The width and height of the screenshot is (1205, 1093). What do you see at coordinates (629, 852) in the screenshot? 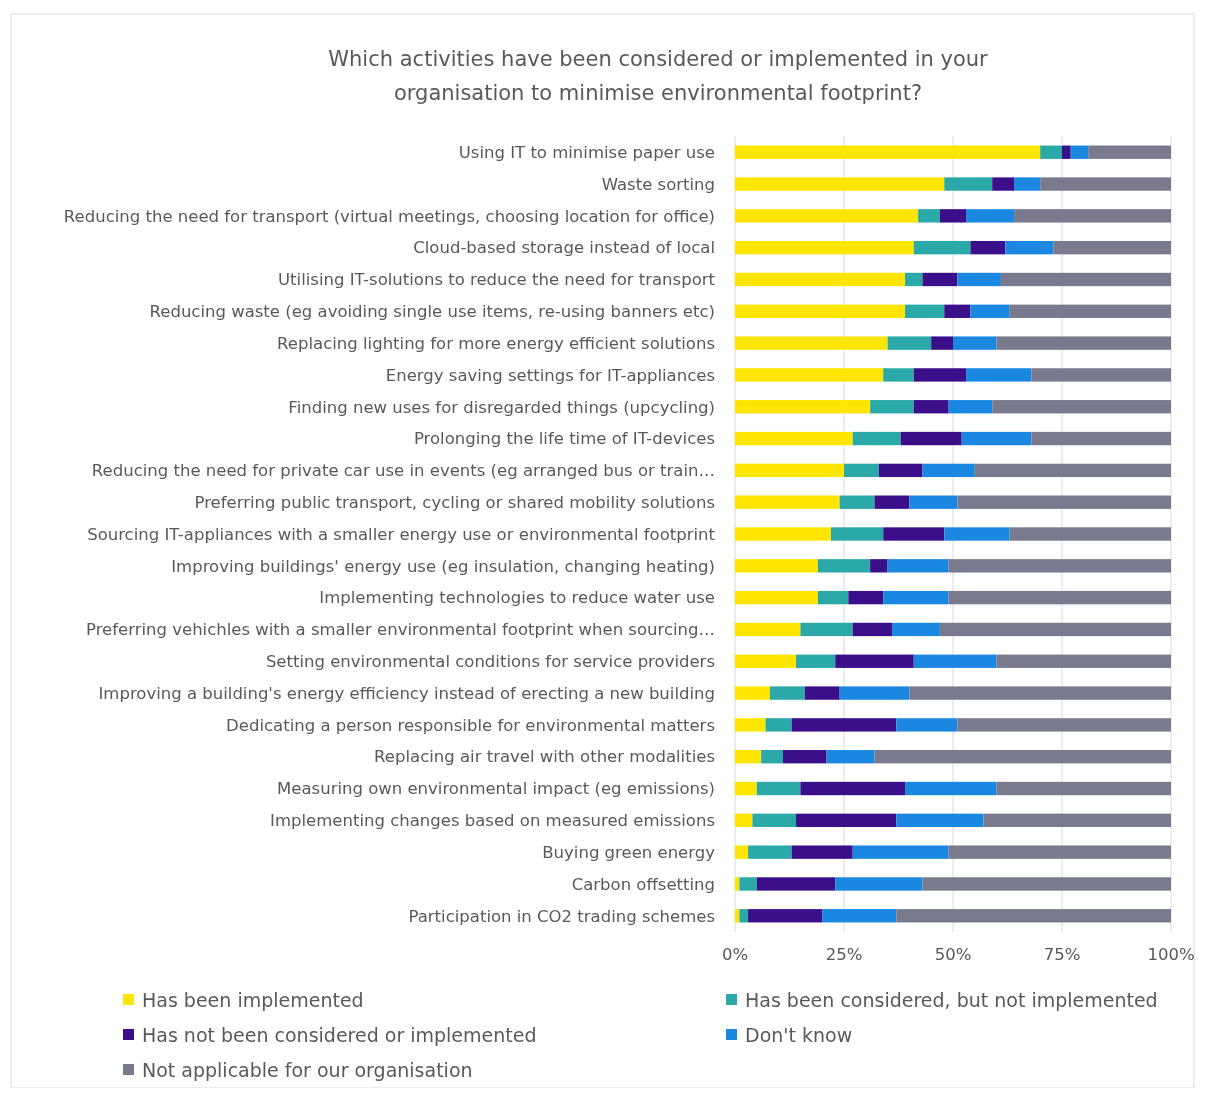
I see `y-tick-label: Buying green energy` at bounding box center [629, 852].